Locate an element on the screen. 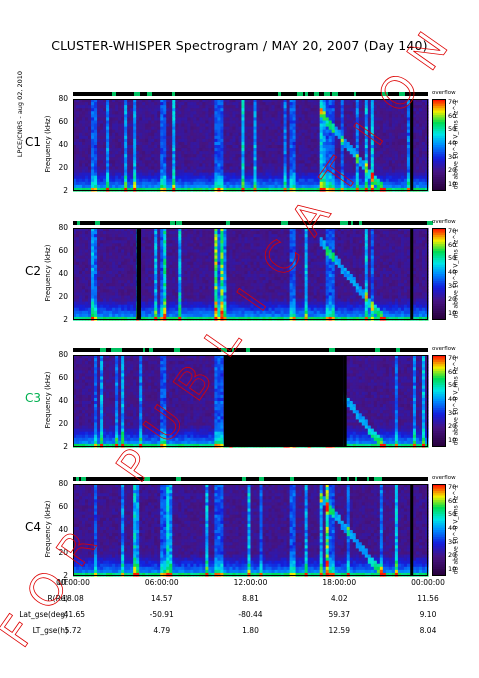  orbit-row-value: 8.04 is located at coordinates (428, 630).